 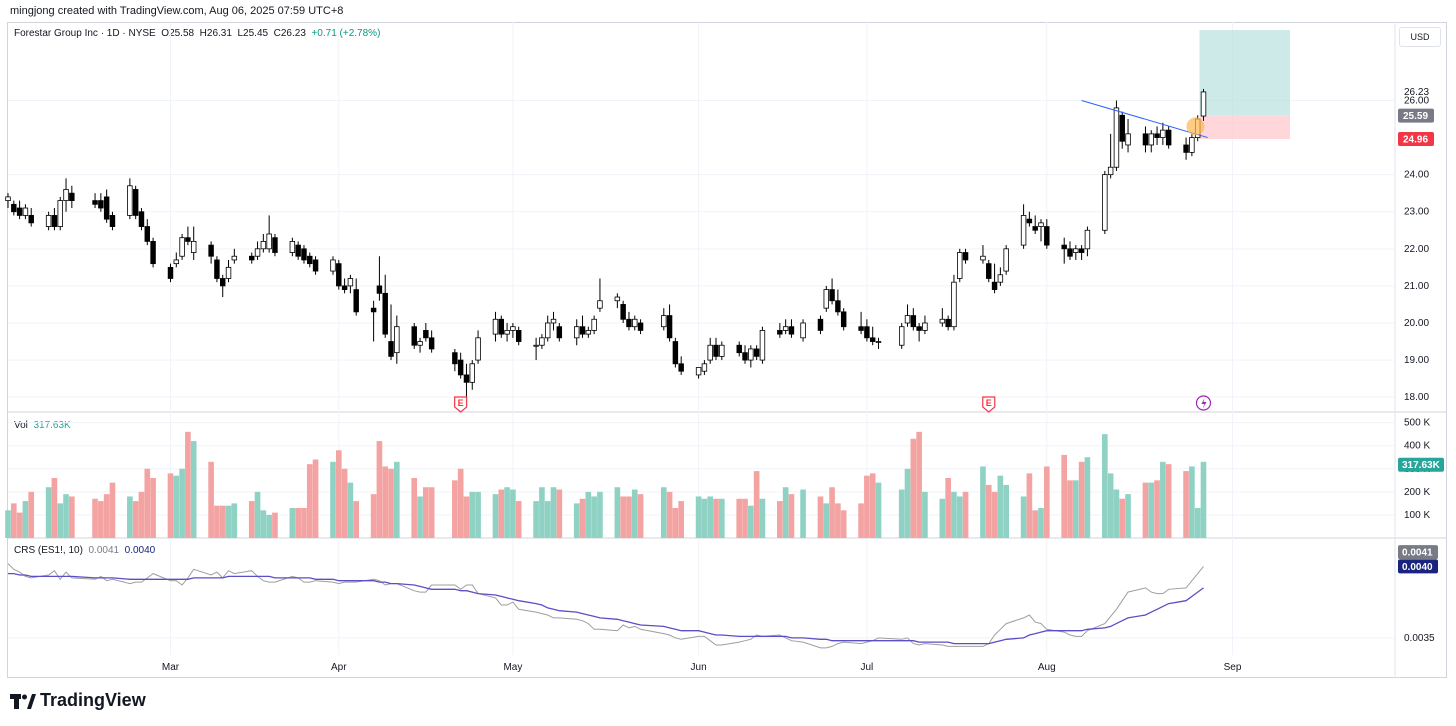 I want to click on price-tick-label: 19.00, so click(x=1416, y=360).